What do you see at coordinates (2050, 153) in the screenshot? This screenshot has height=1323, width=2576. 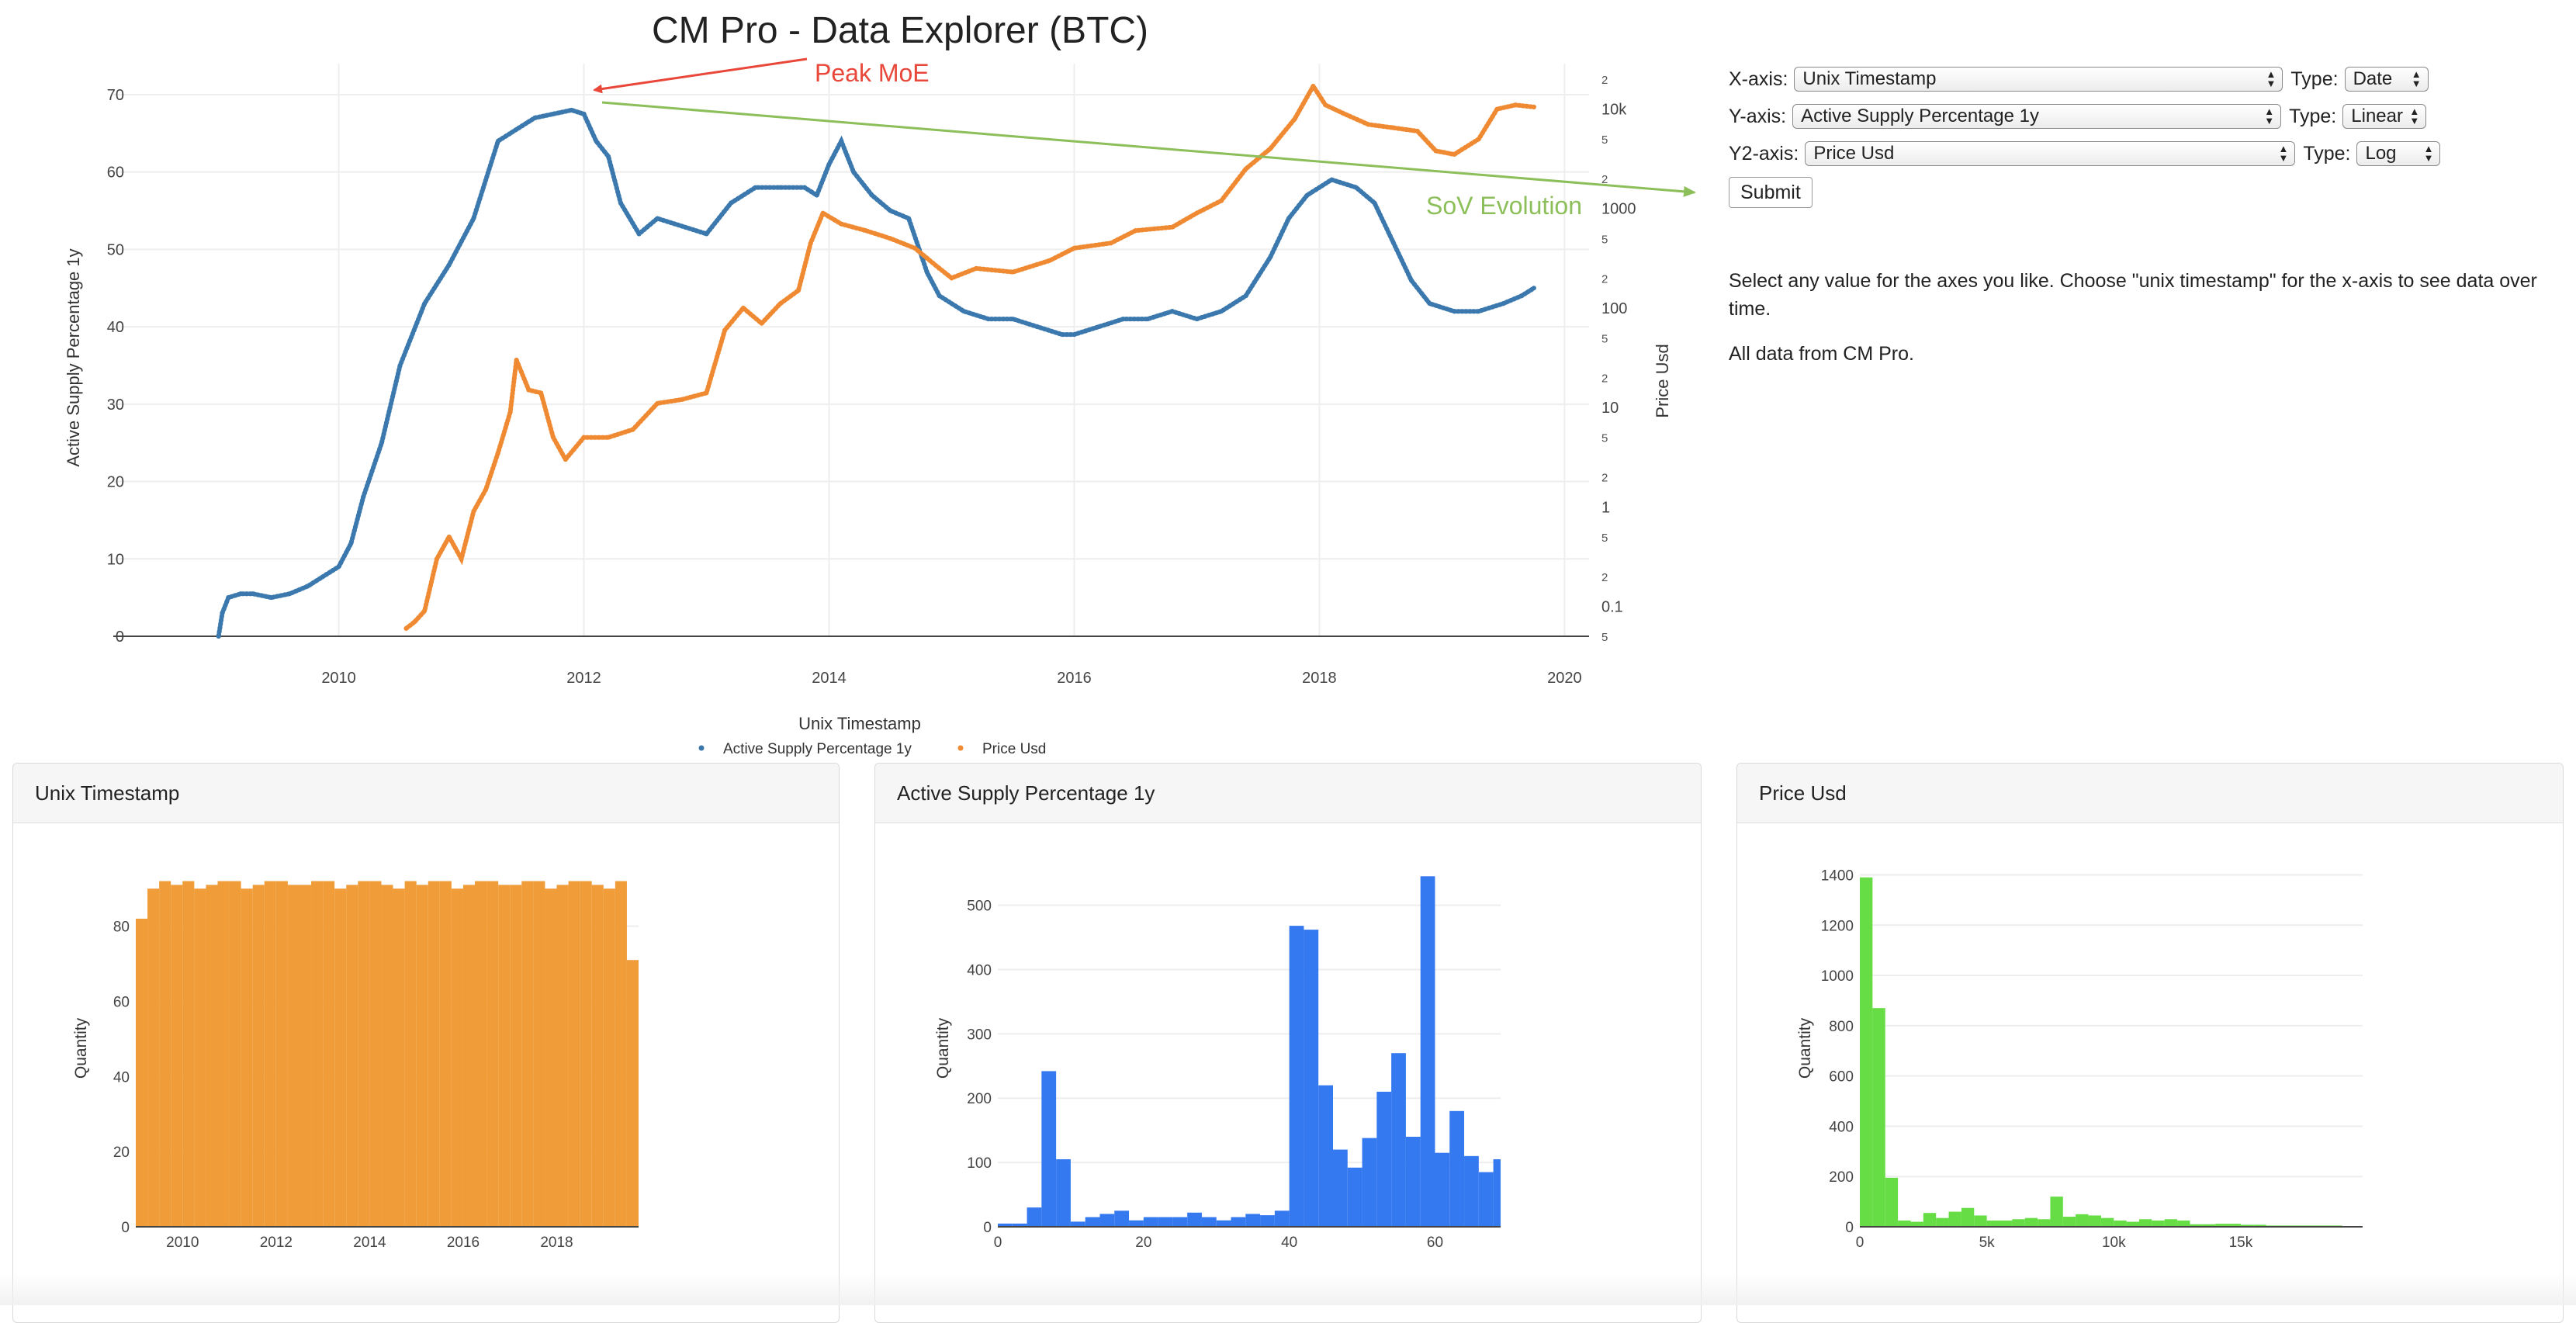 I see `y2-axis-select: Price Usd ▲ ▼` at bounding box center [2050, 153].